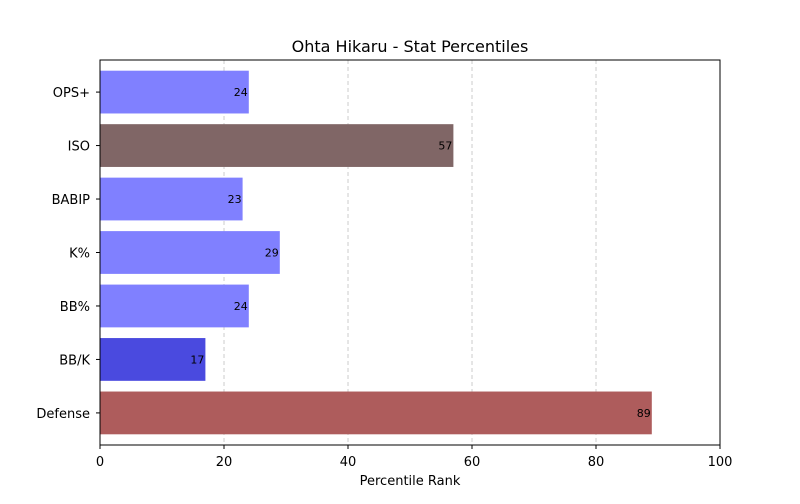 The image size is (800, 504). What do you see at coordinates (272, 253) in the screenshot?
I see `bar-value-label: 29` at bounding box center [272, 253].